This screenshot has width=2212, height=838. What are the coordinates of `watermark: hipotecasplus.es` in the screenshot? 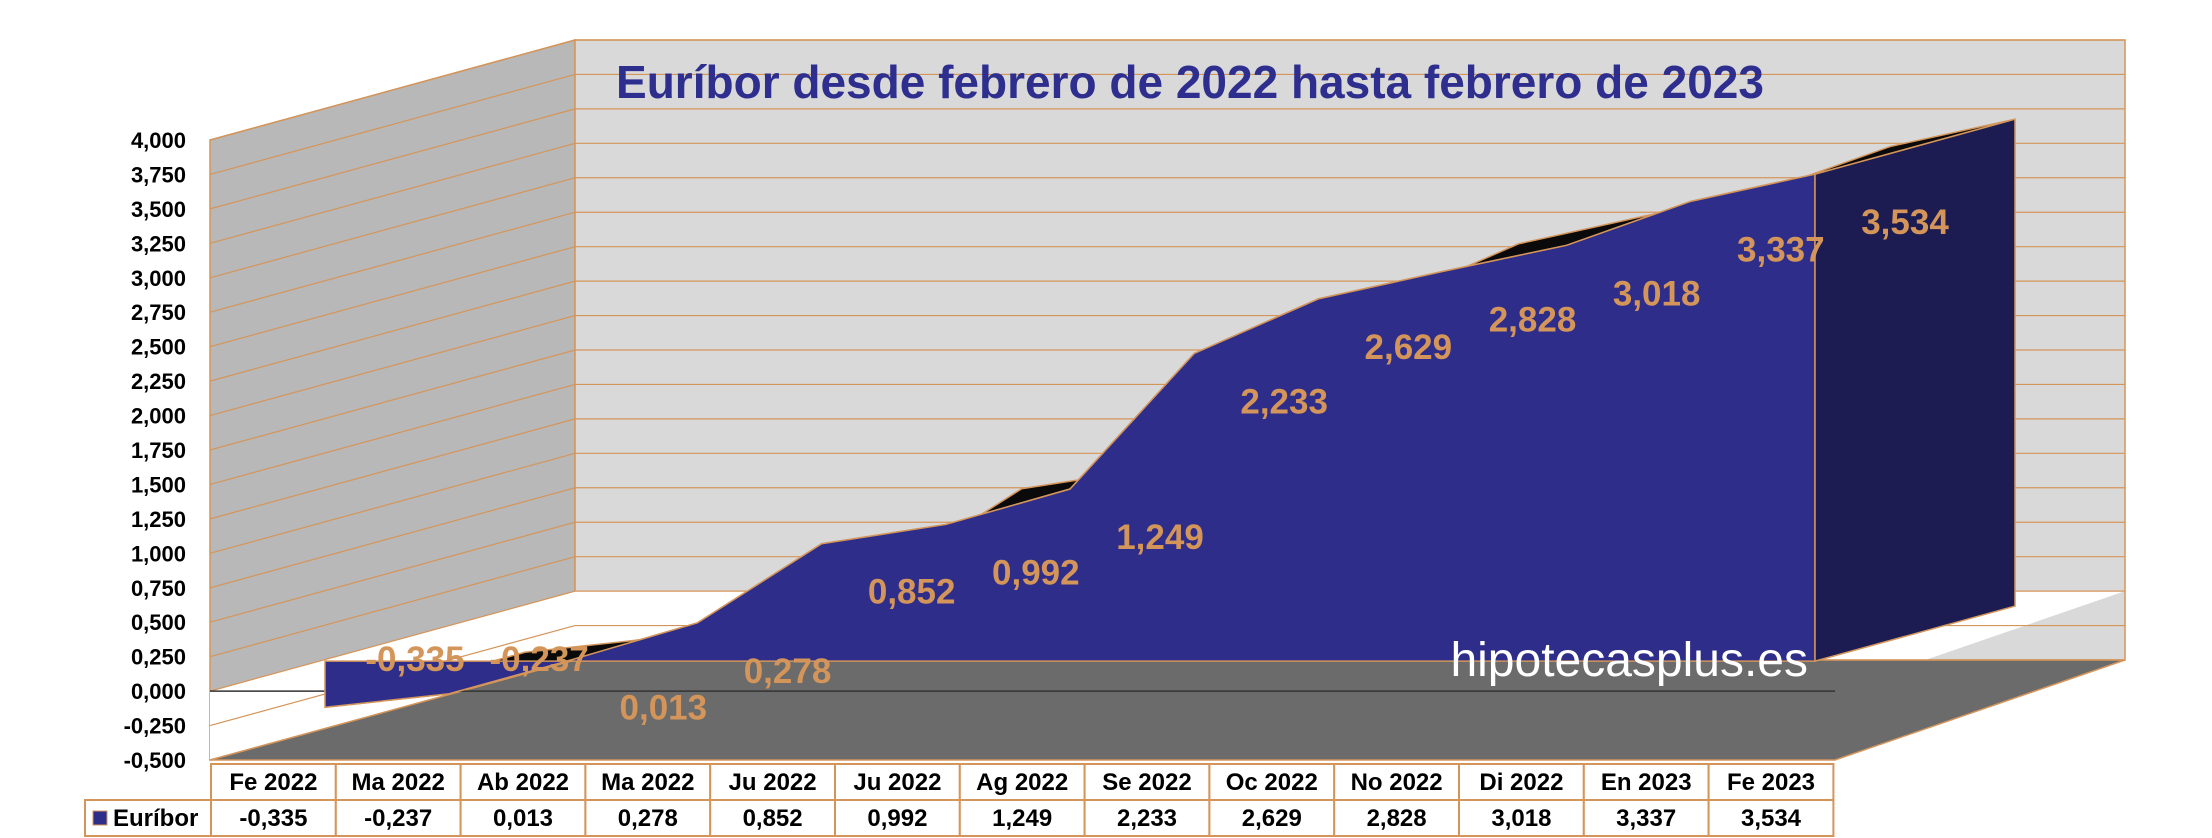 It's located at (1629, 660).